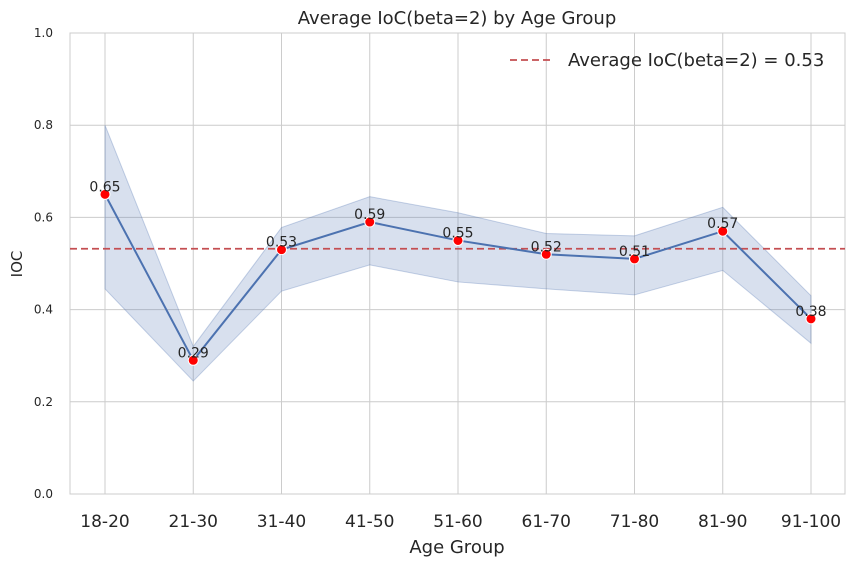  I want to click on y-tick-label: 0.6, so click(43, 217).